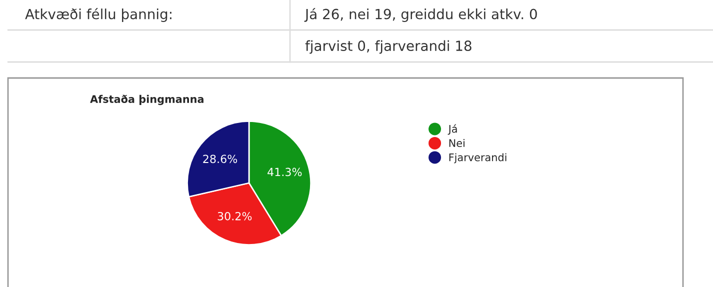  Describe the element at coordinates (147, 100) in the screenshot. I see `chart-title: Afstaða þingmanna` at that location.